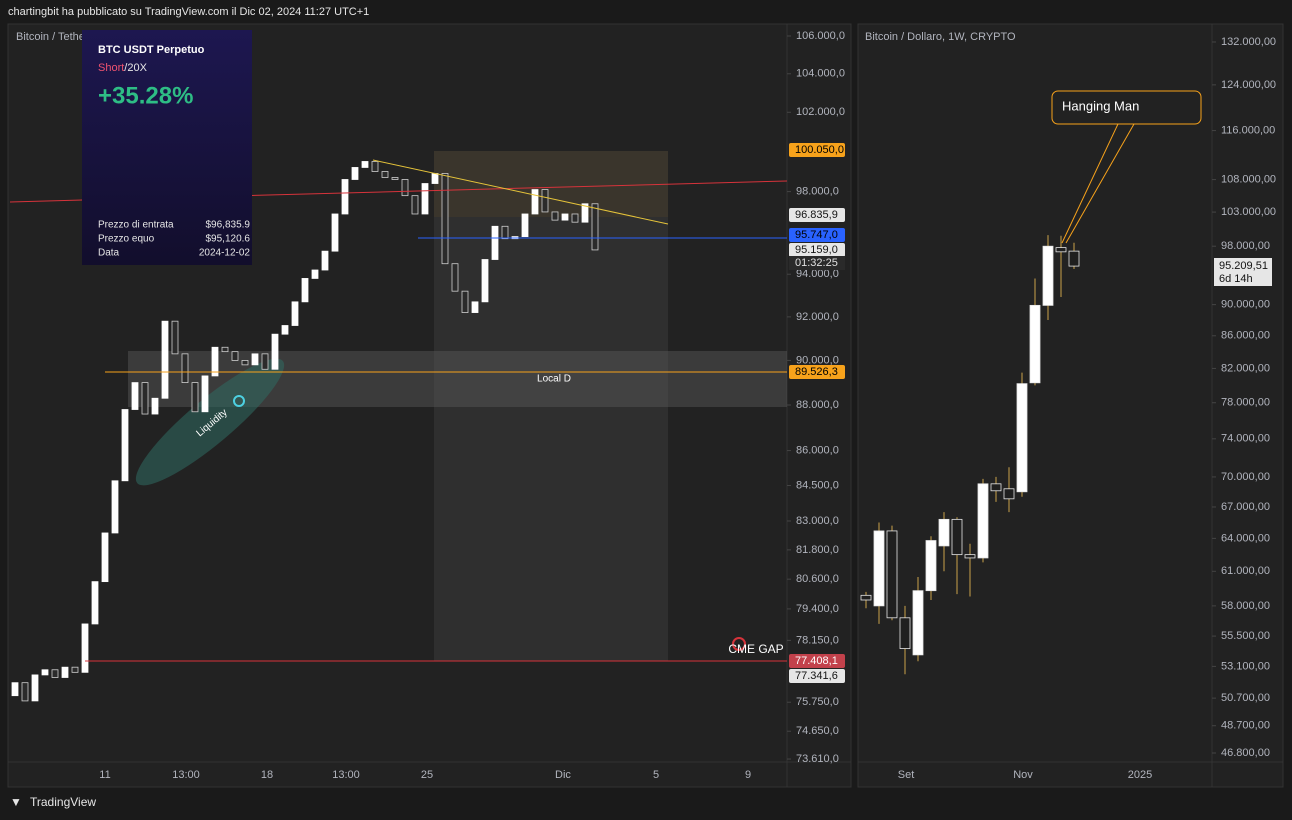 The height and width of the screenshot is (820, 1292). Describe the element at coordinates (1023, 775) in the screenshot. I see `x-tick-label: Nov` at that location.